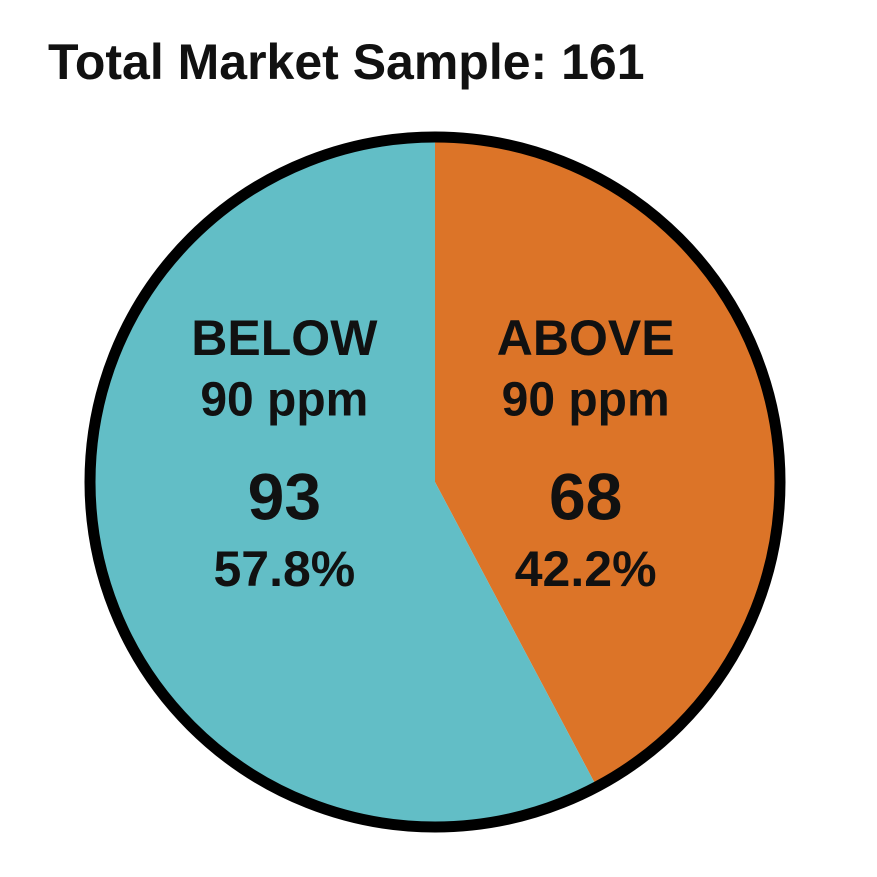 This screenshot has height=877, width=877. I want to click on category-label: ABOVE, so click(586, 338).